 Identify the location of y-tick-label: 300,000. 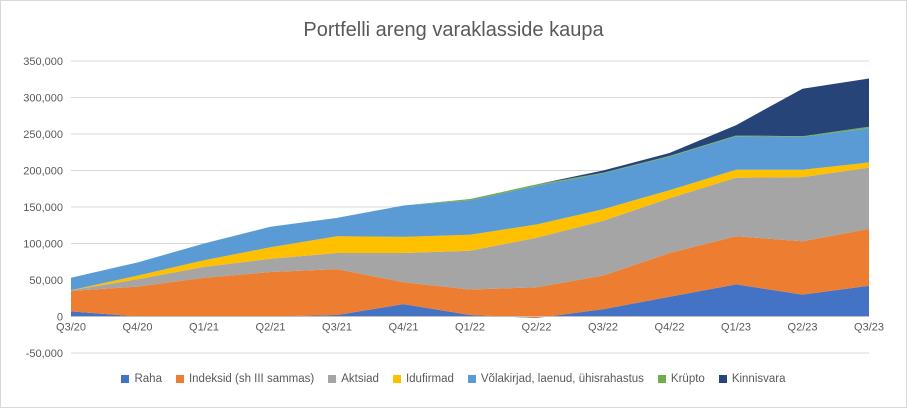
(43, 99).